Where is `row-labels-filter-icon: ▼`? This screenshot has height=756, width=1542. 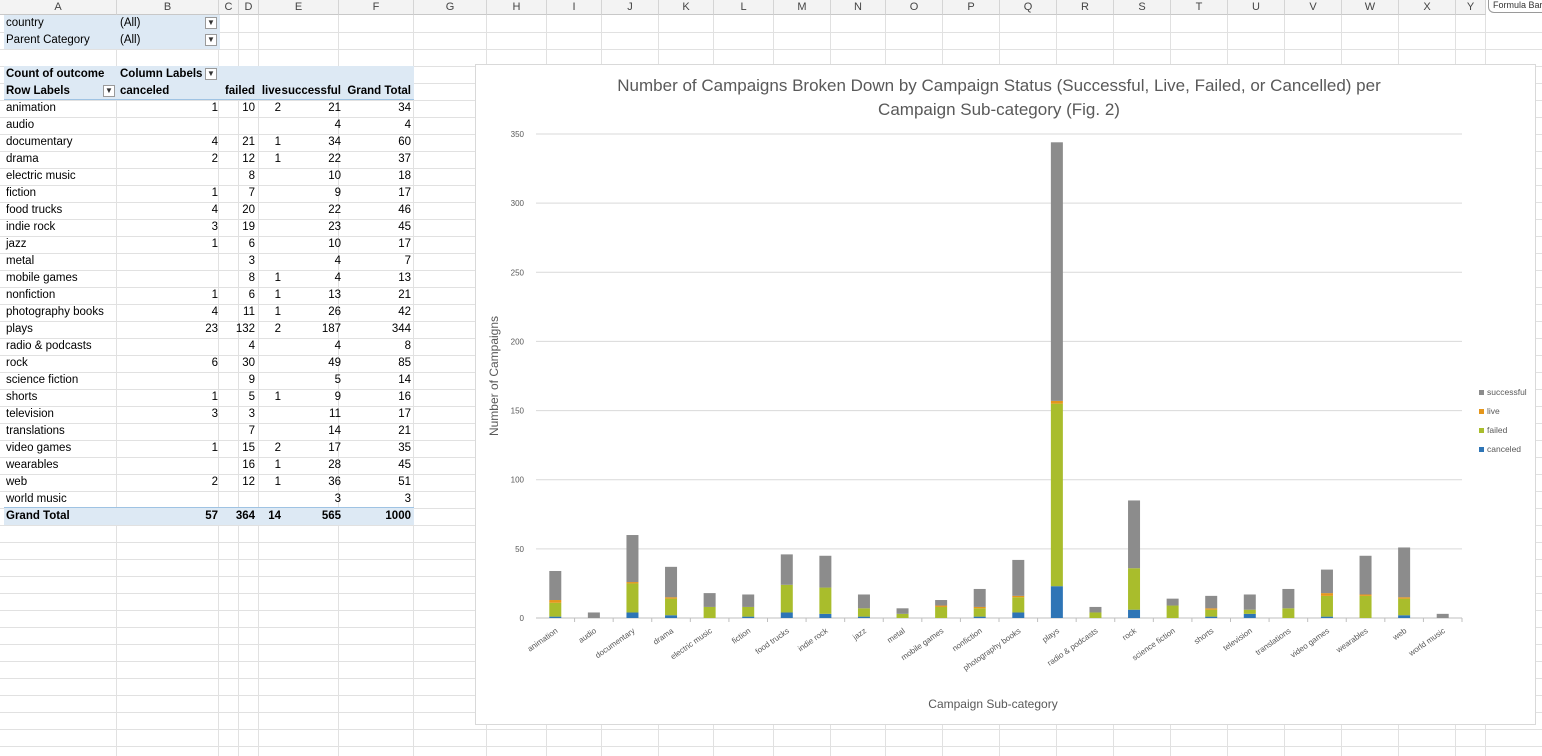
row-labels-filter-icon: ▼ is located at coordinates (109, 91).